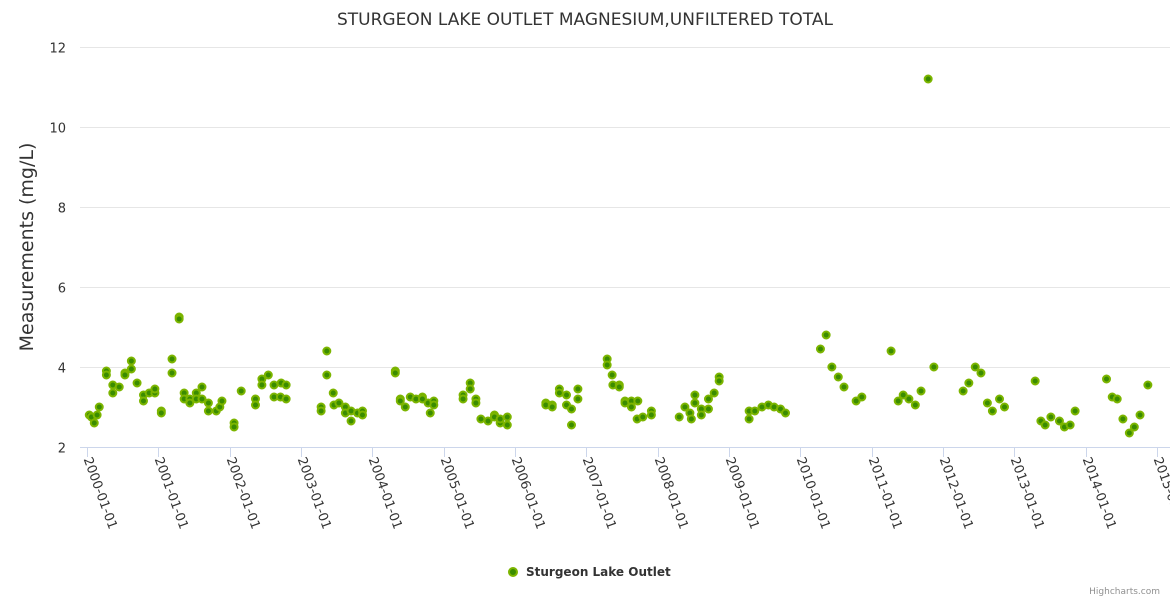  Describe the element at coordinates (1124, 592) in the screenshot. I see `credits-link: Highcharts.com` at that location.